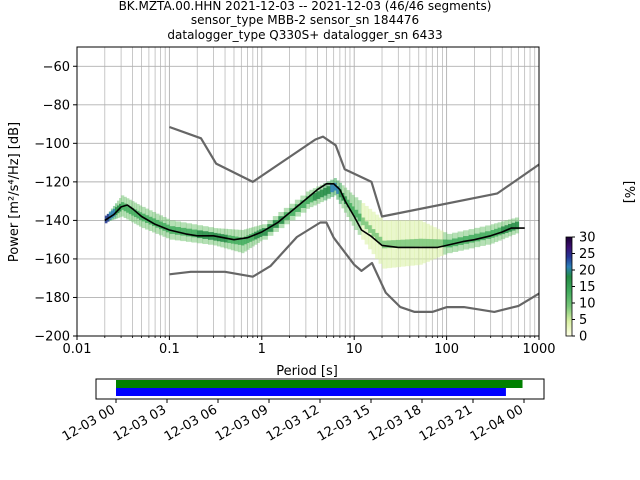 The height and width of the screenshot is (480, 640). What do you see at coordinates (52, 259) in the screenshot?
I see `y-tick-label: −160` at bounding box center [52, 259].